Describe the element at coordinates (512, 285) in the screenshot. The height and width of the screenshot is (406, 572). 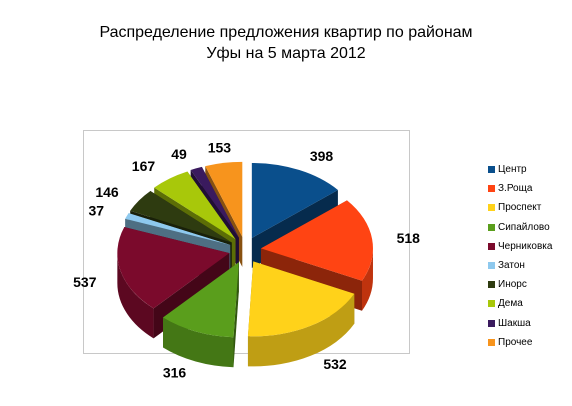
I see `legend-label: Инорс` at that location.